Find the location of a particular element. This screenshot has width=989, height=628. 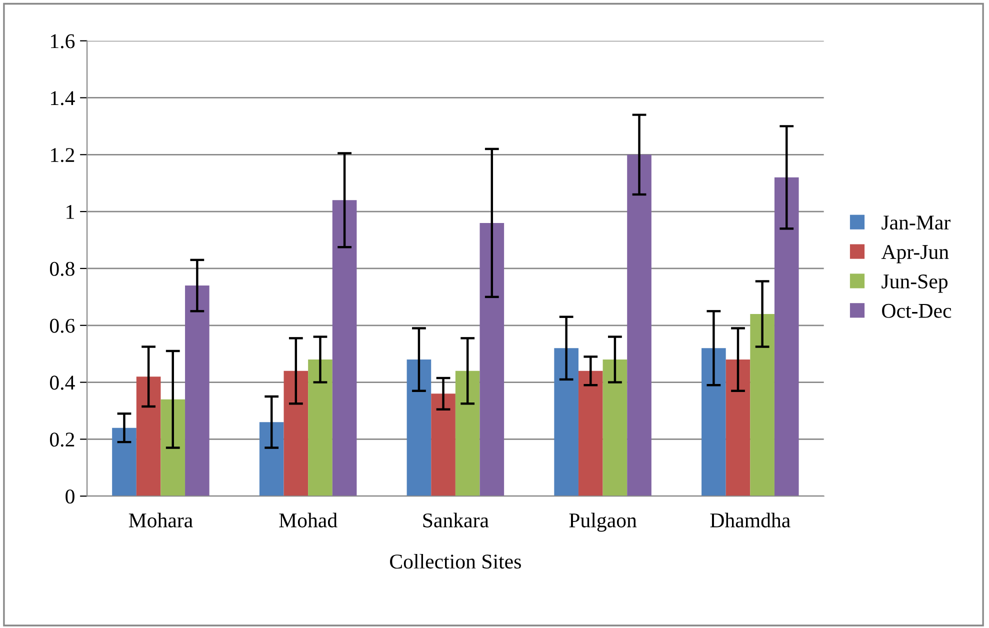

y-tick-label: 1.4 is located at coordinates (63, 98).